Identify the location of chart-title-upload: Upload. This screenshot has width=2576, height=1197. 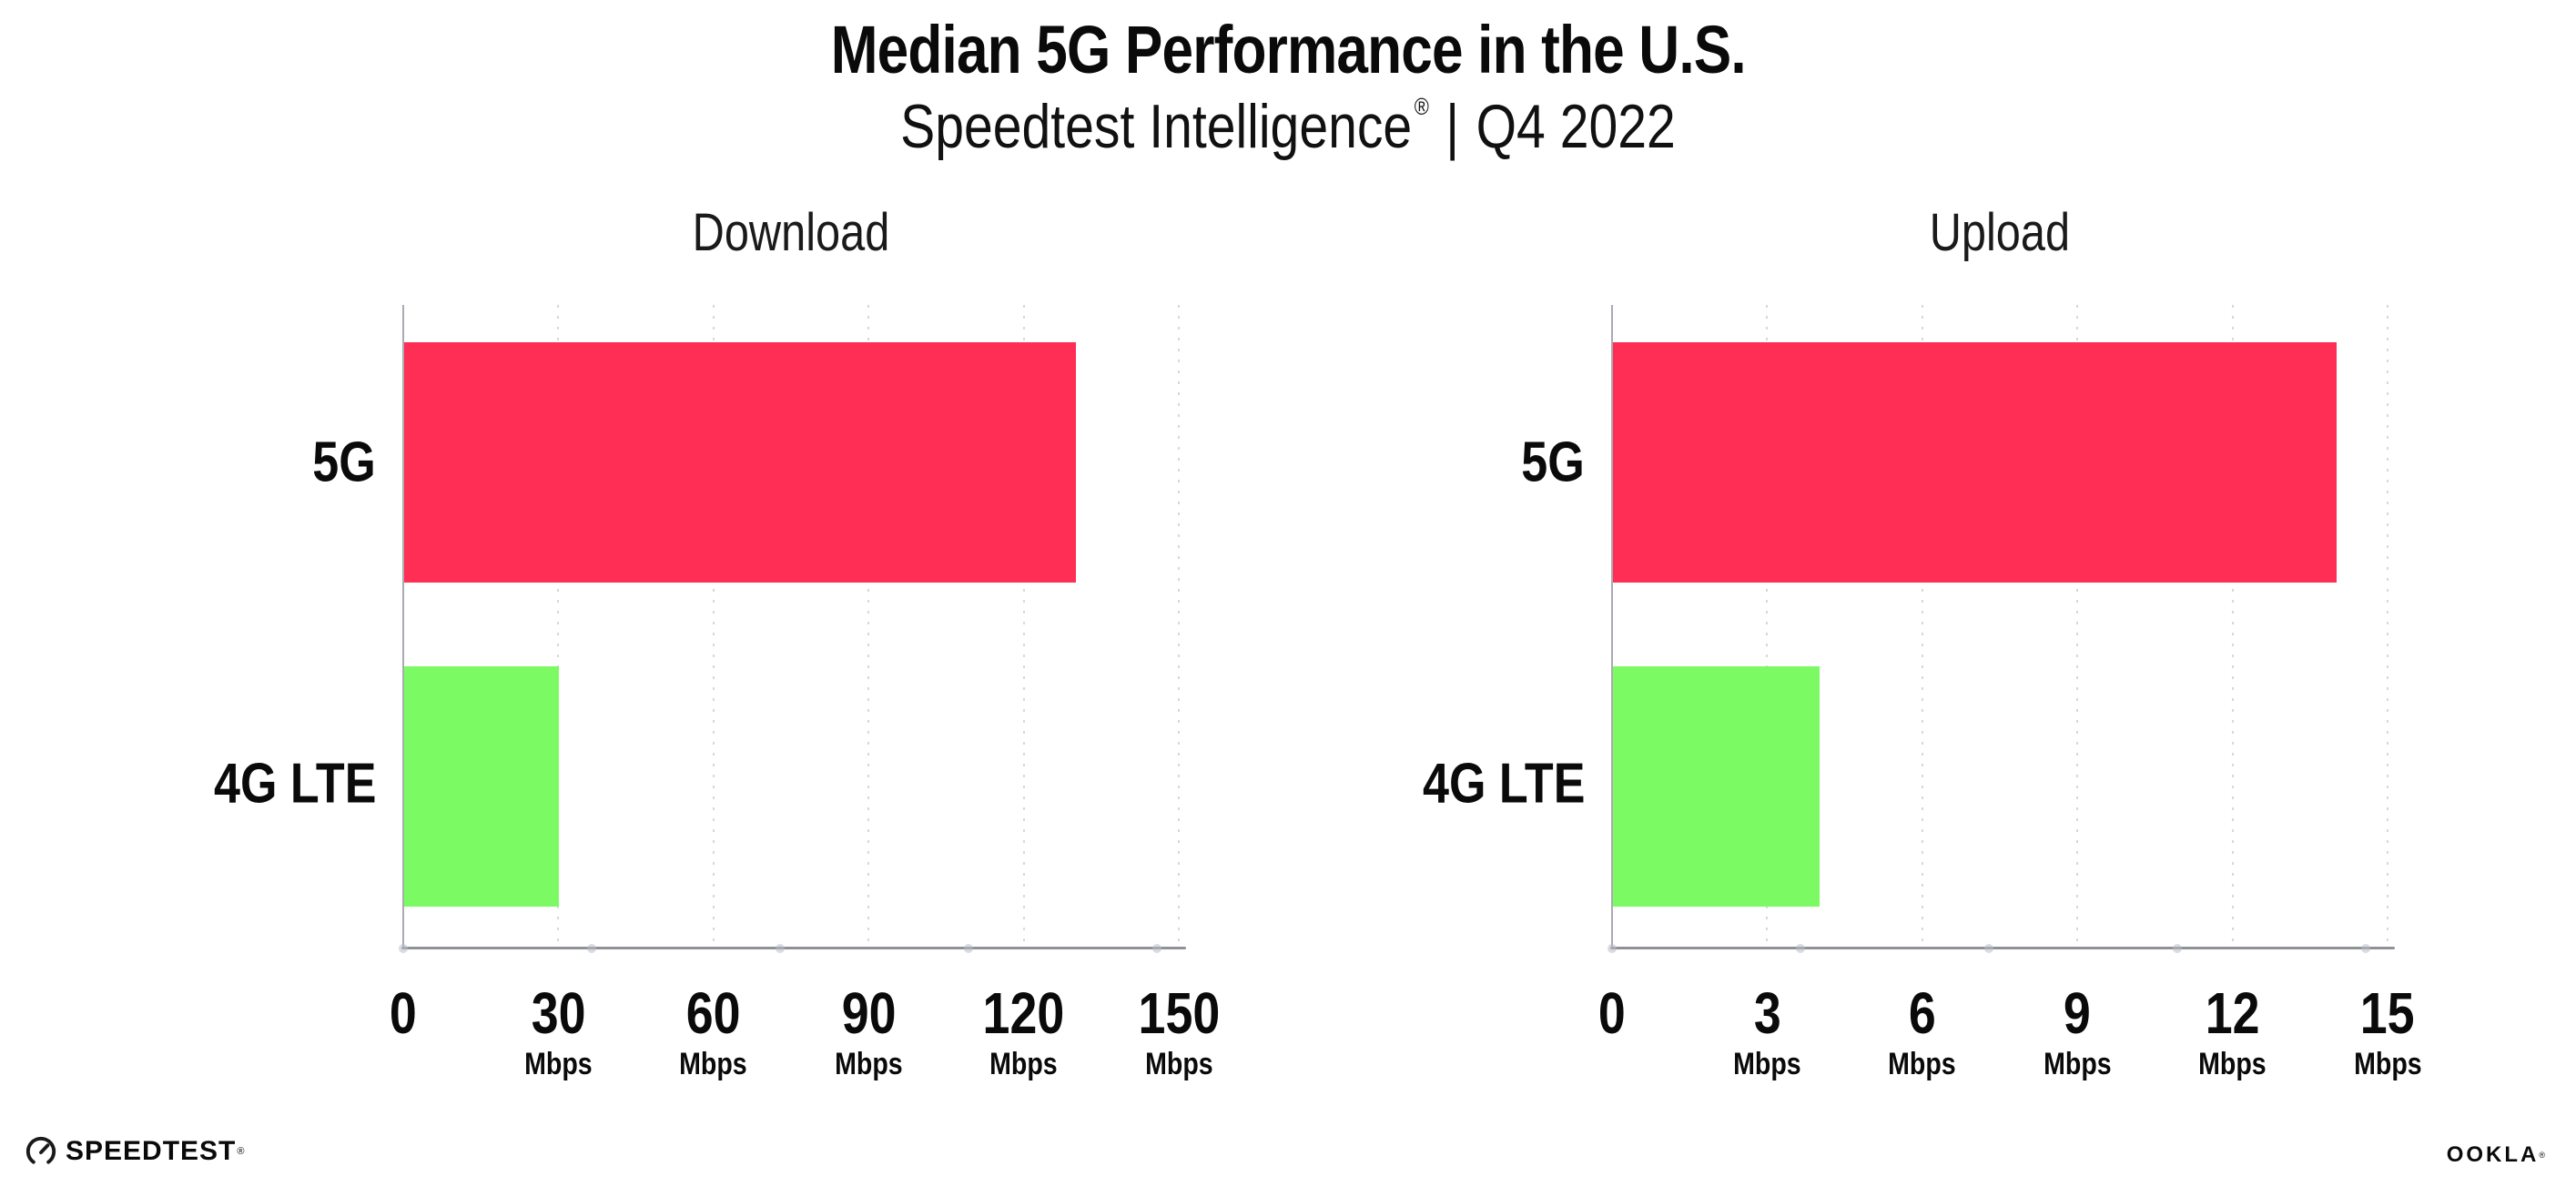
(2000, 233).